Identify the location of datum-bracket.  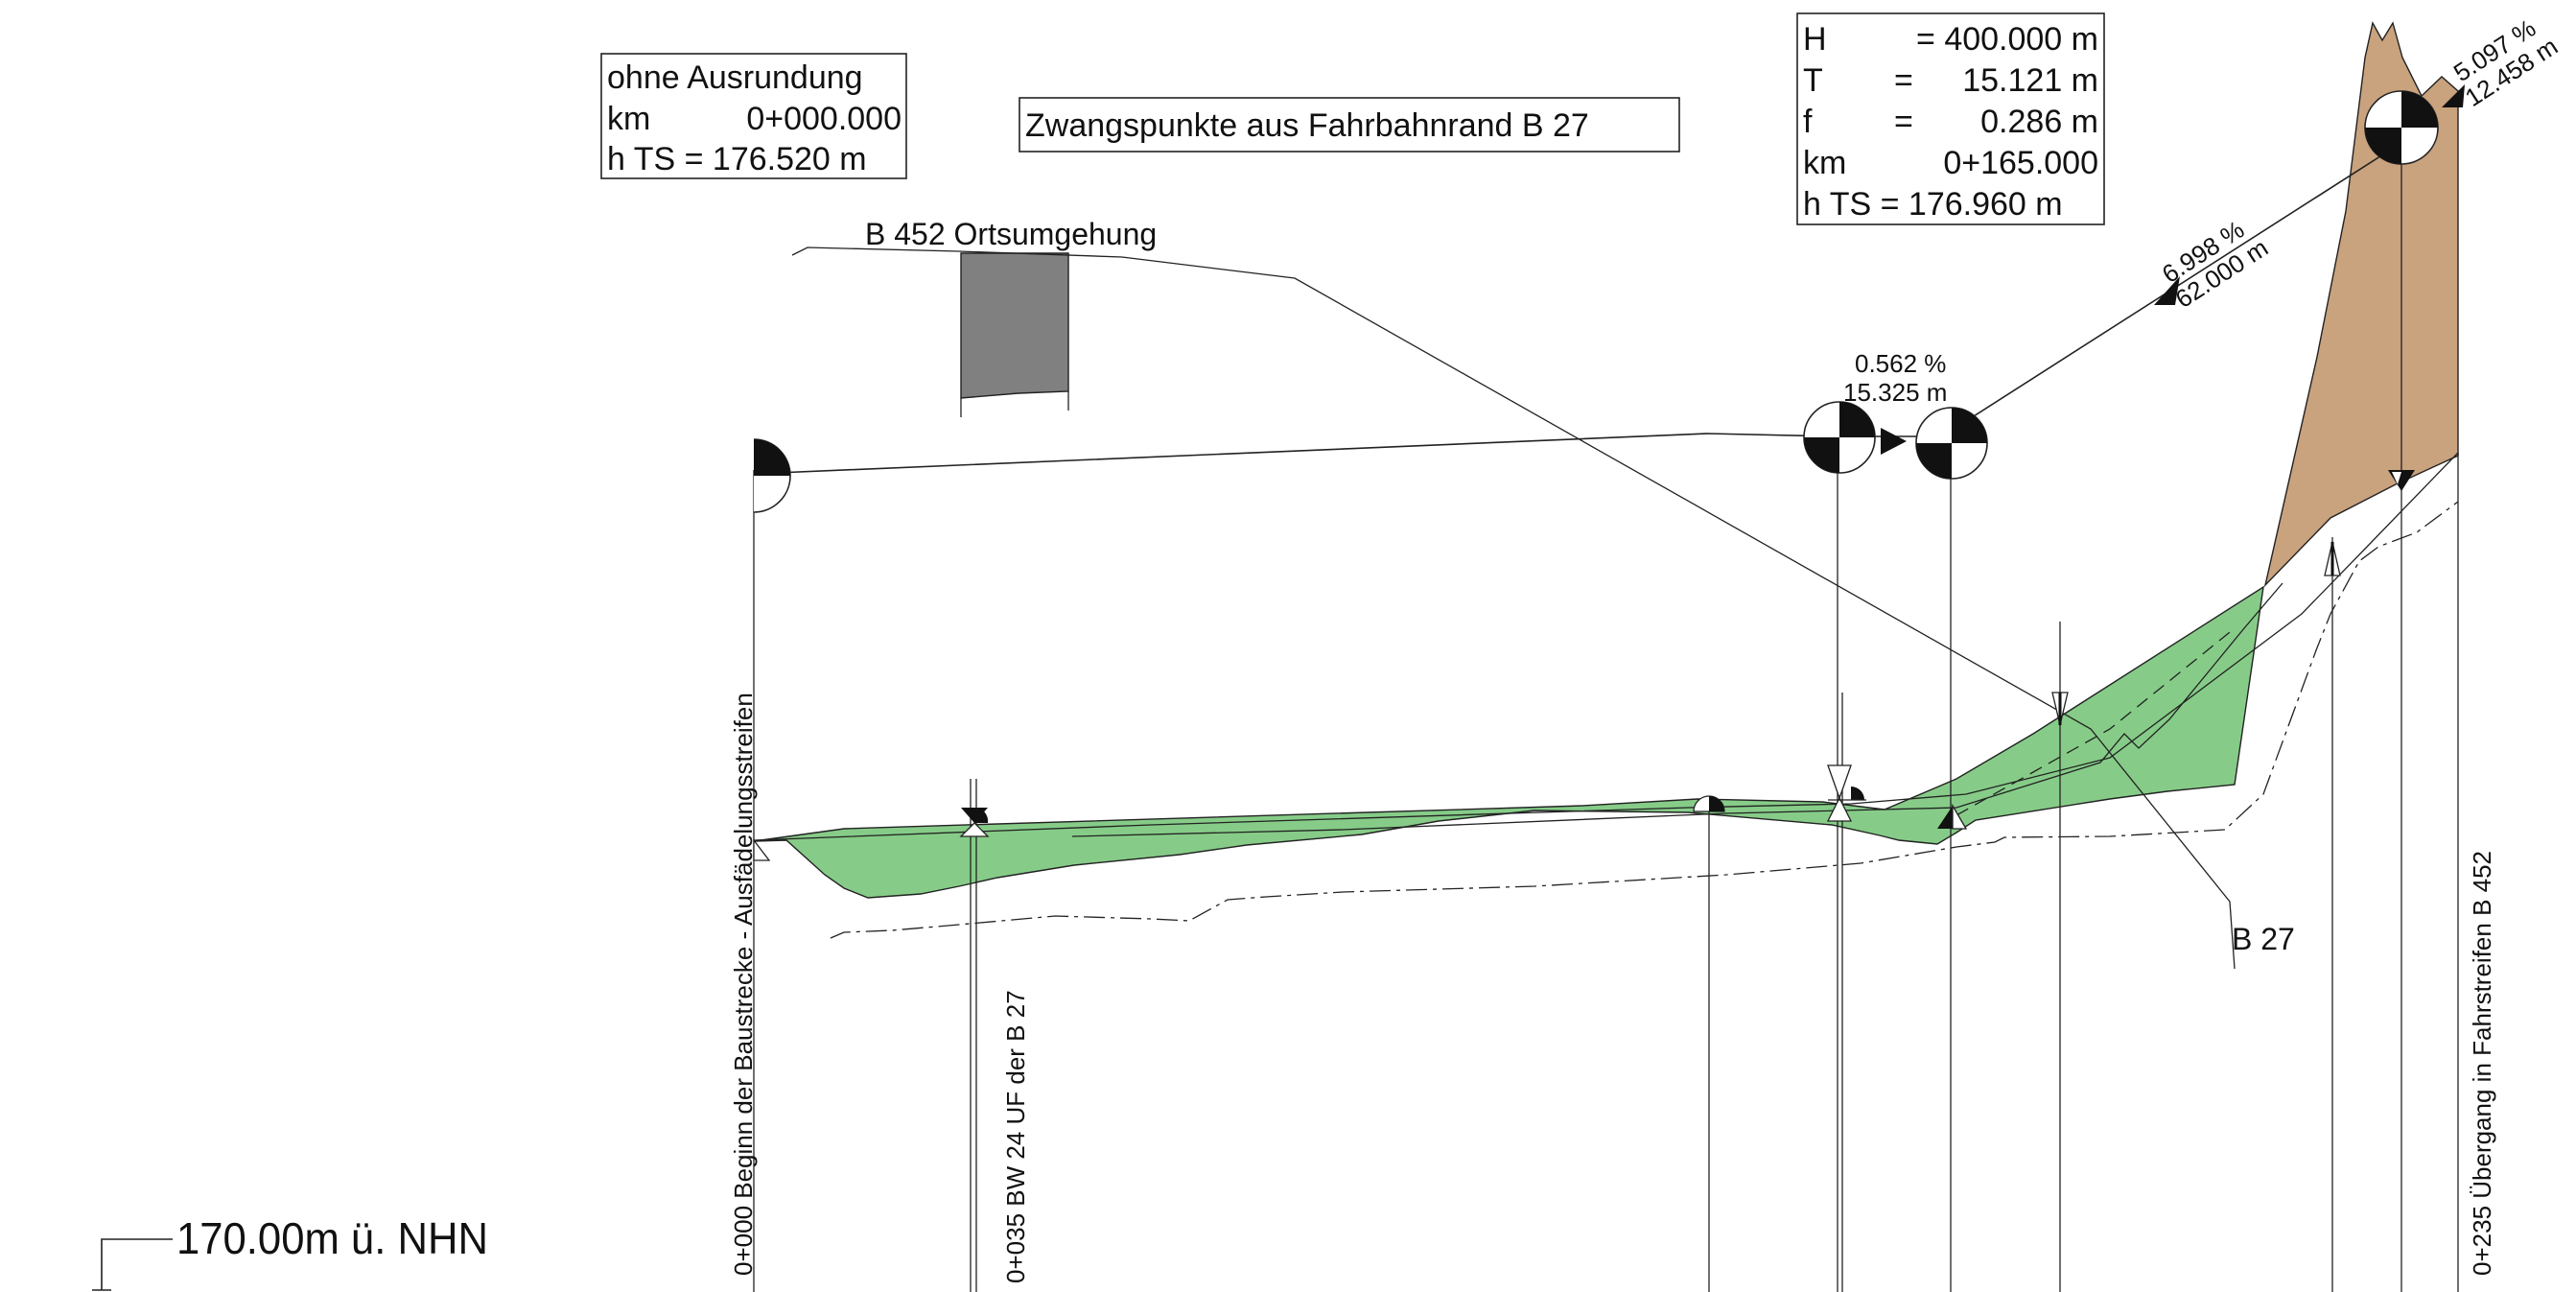
(137, 1264).